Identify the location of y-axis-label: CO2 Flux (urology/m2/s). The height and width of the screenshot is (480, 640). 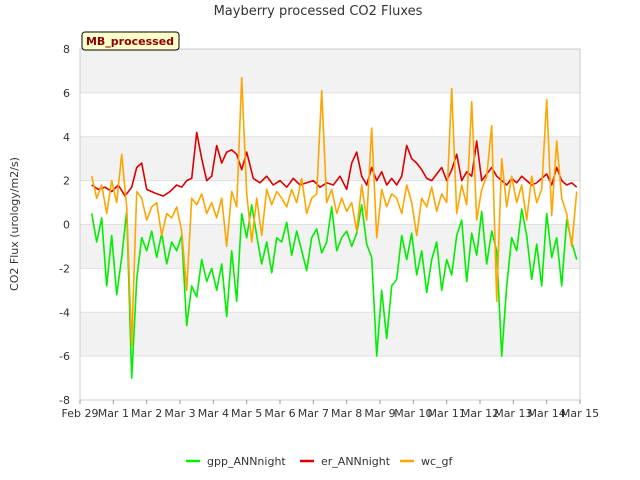
(14, 224).